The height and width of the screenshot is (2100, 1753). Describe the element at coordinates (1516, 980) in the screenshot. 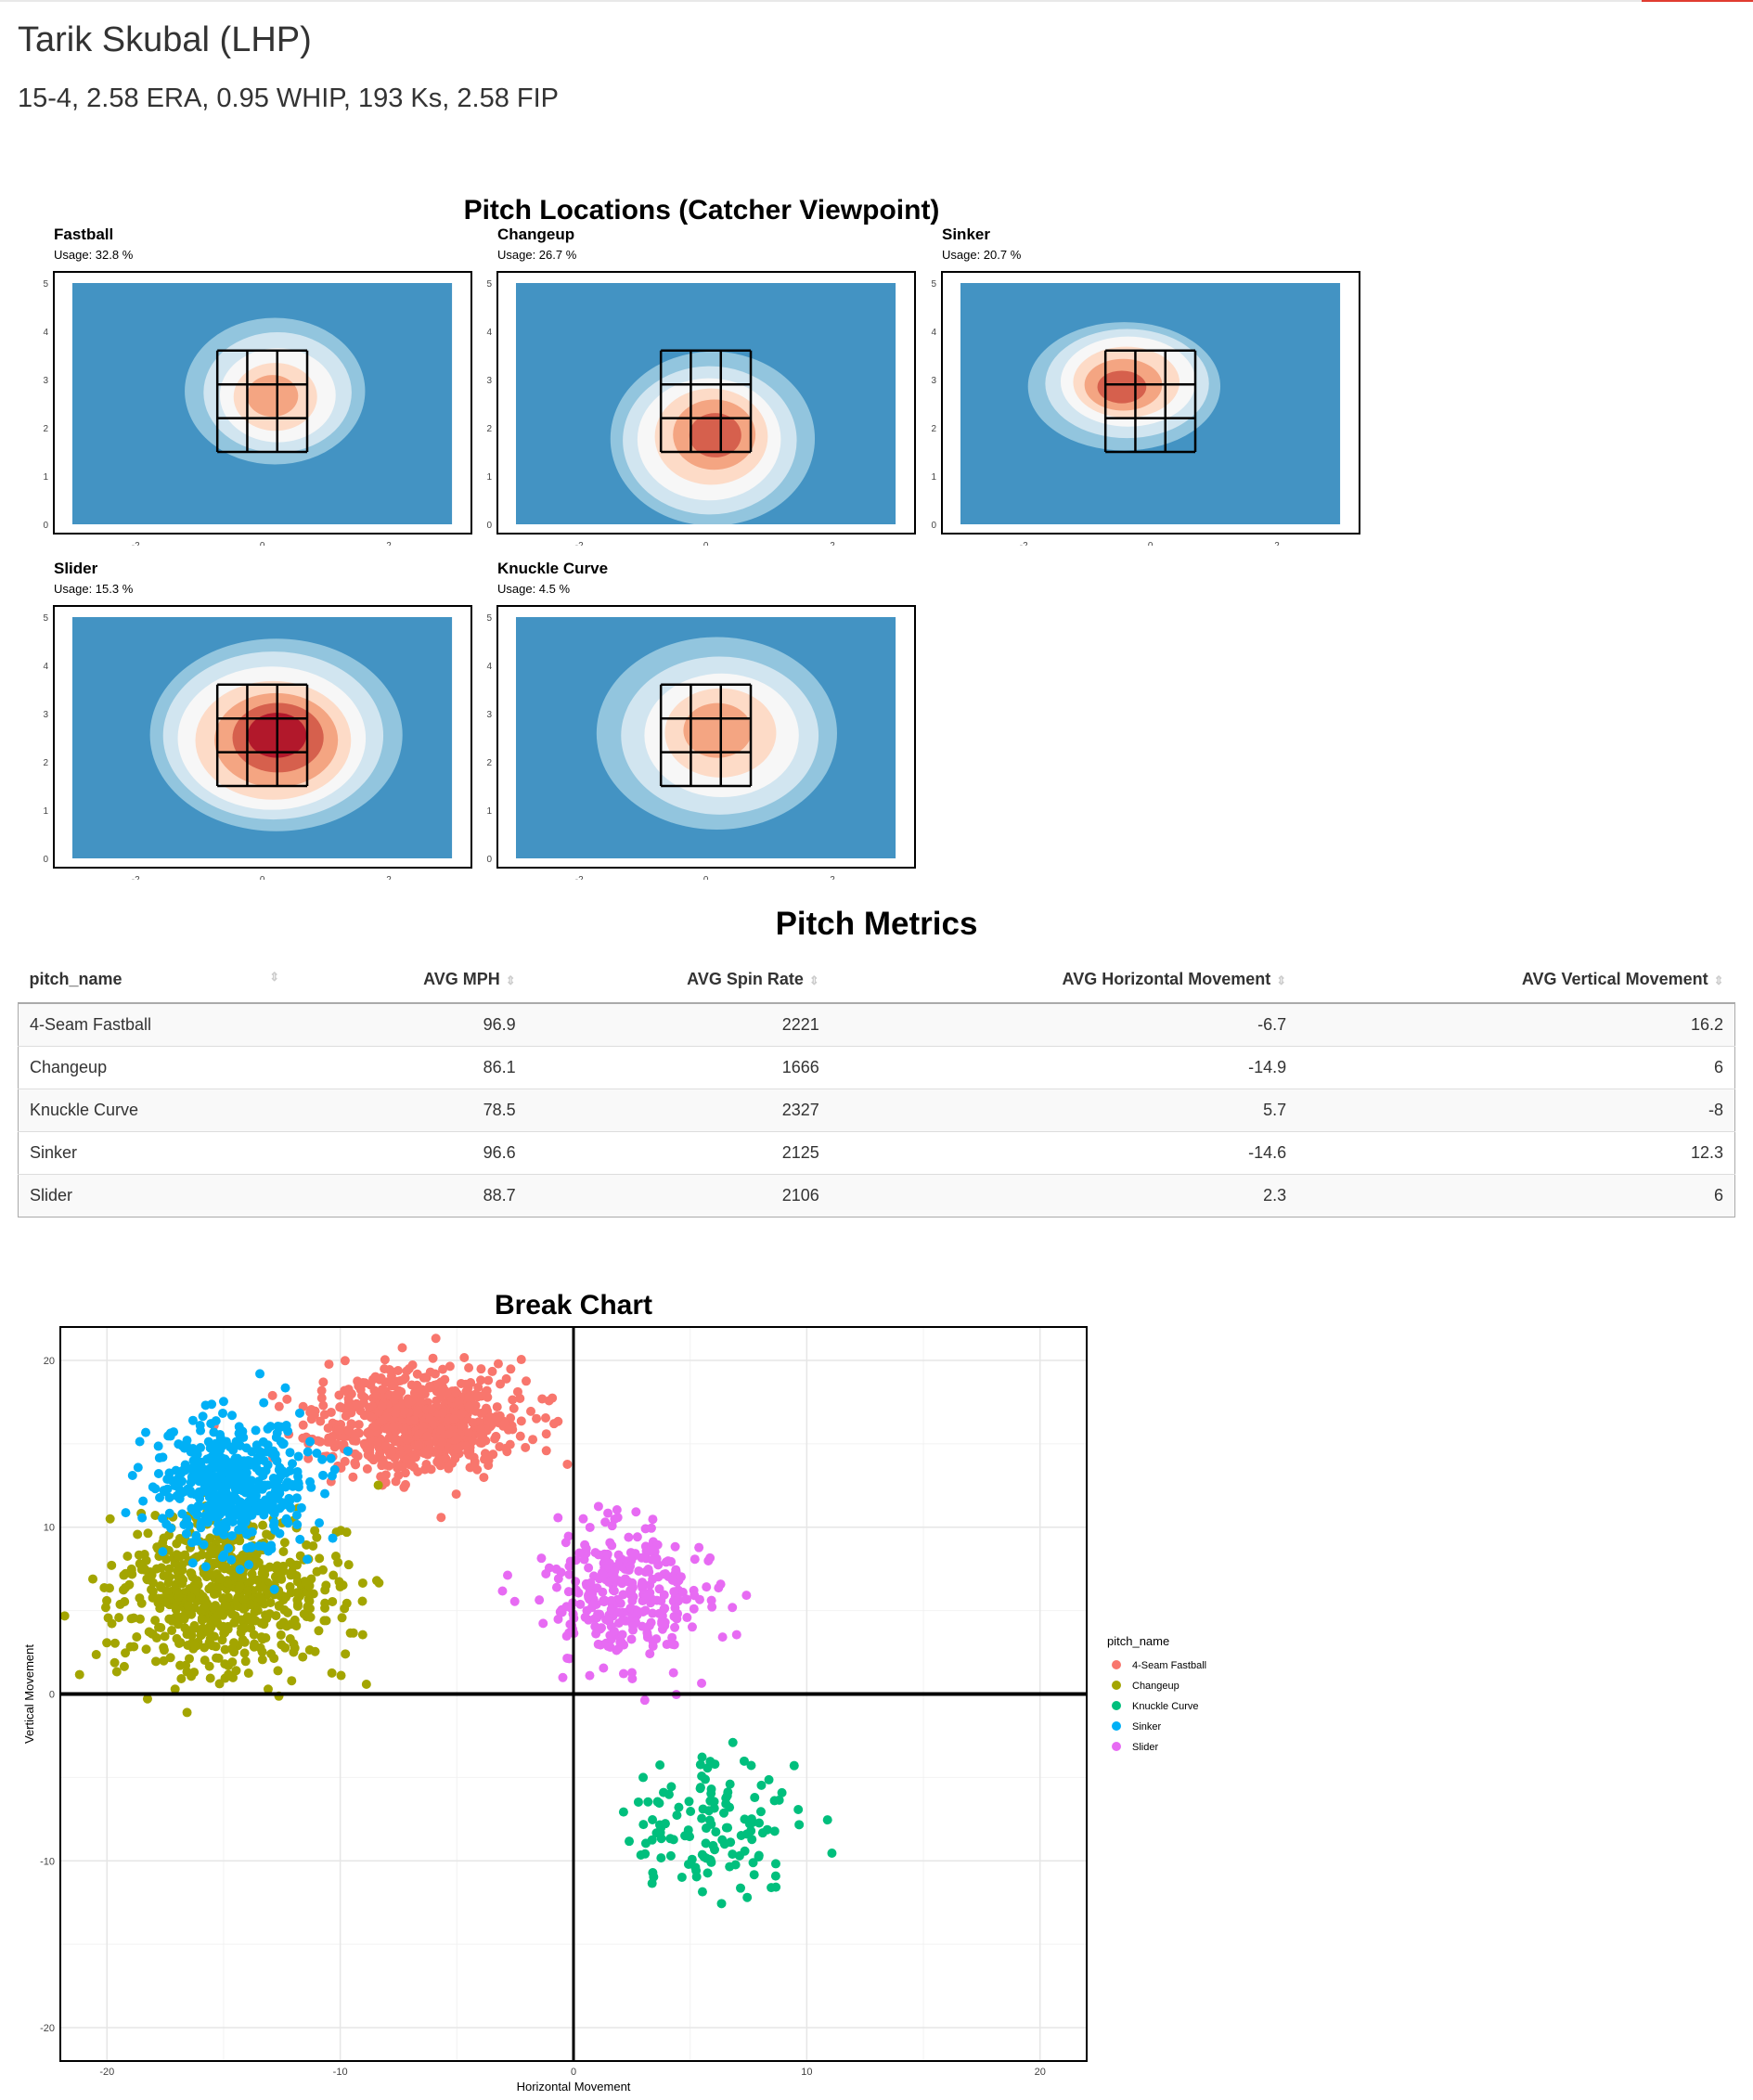

I see `column-header: AVG Vertical Movement ⇕` at that location.